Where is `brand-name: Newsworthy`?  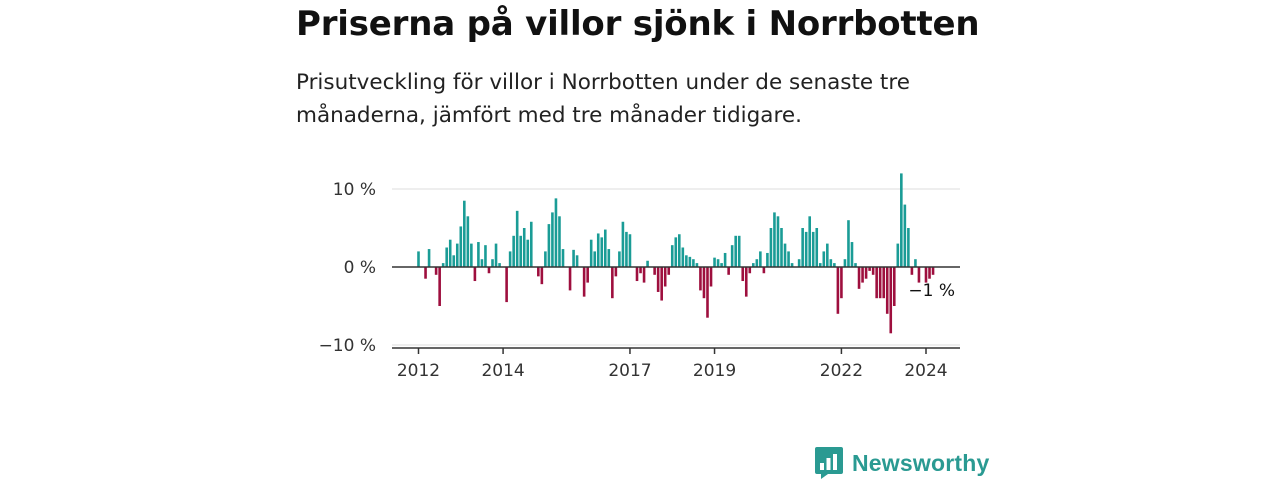
brand-name: Newsworthy is located at coordinates (921, 462).